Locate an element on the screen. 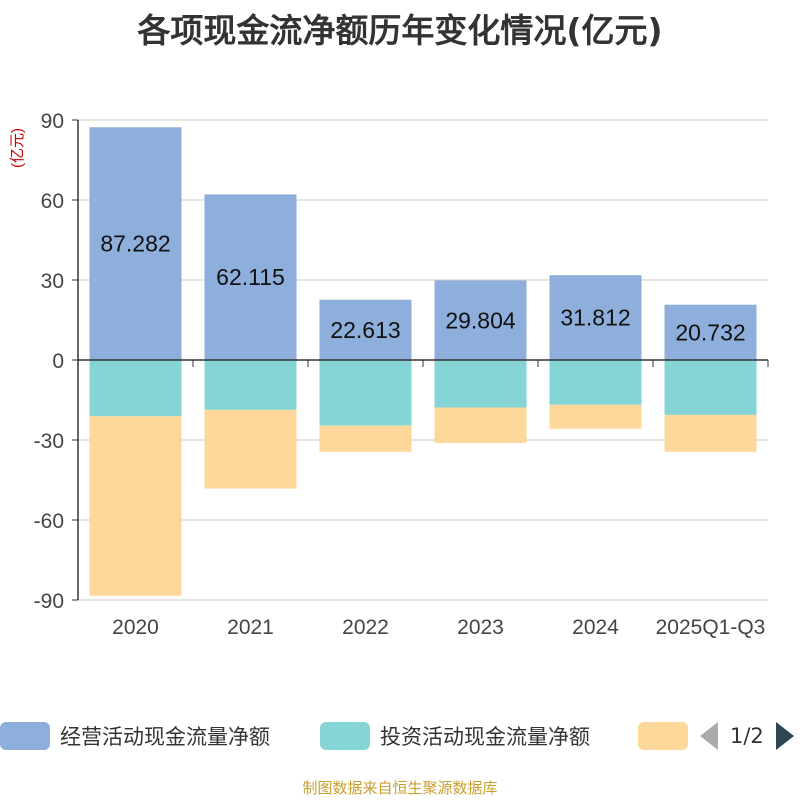 The height and width of the screenshot is (800, 800). data-label-2020: 87.282 is located at coordinates (135, 244).